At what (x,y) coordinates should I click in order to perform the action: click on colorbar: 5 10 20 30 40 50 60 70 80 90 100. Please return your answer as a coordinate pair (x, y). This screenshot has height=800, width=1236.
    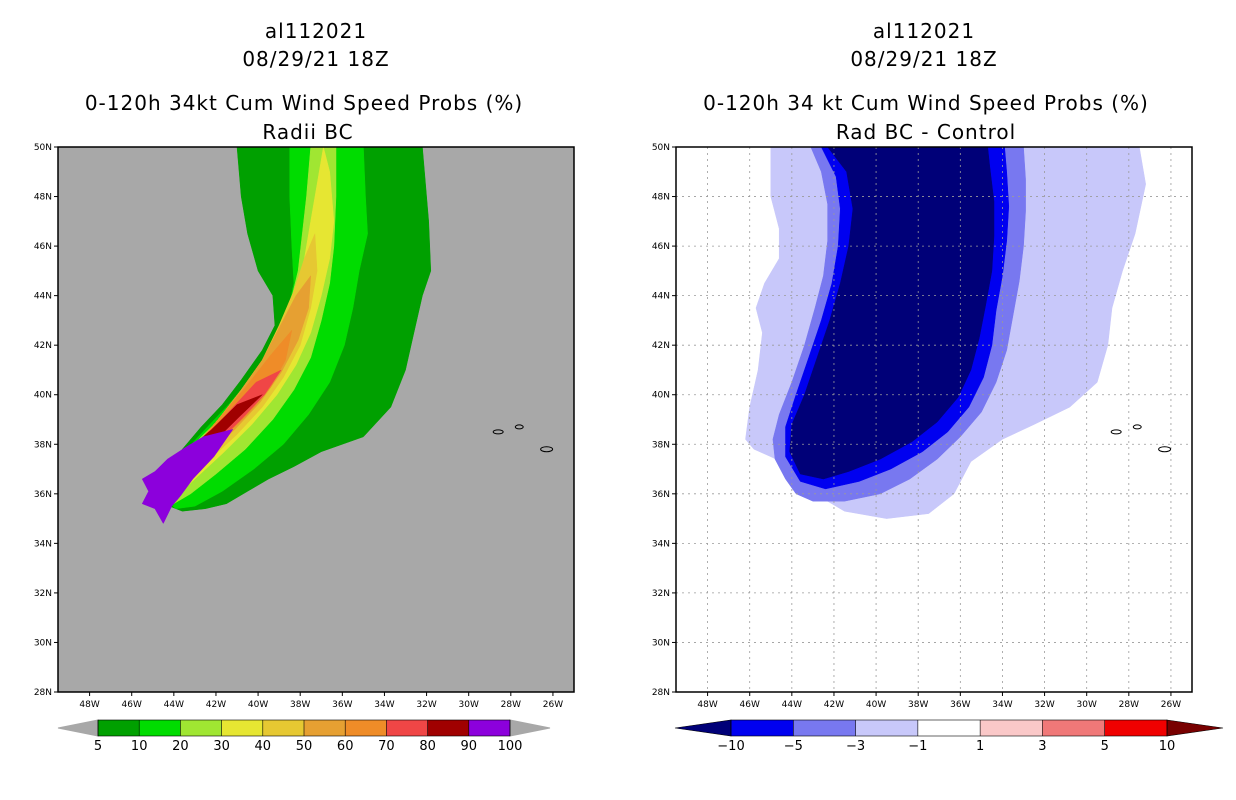
    Looking at the image, I should click on (304, 736).